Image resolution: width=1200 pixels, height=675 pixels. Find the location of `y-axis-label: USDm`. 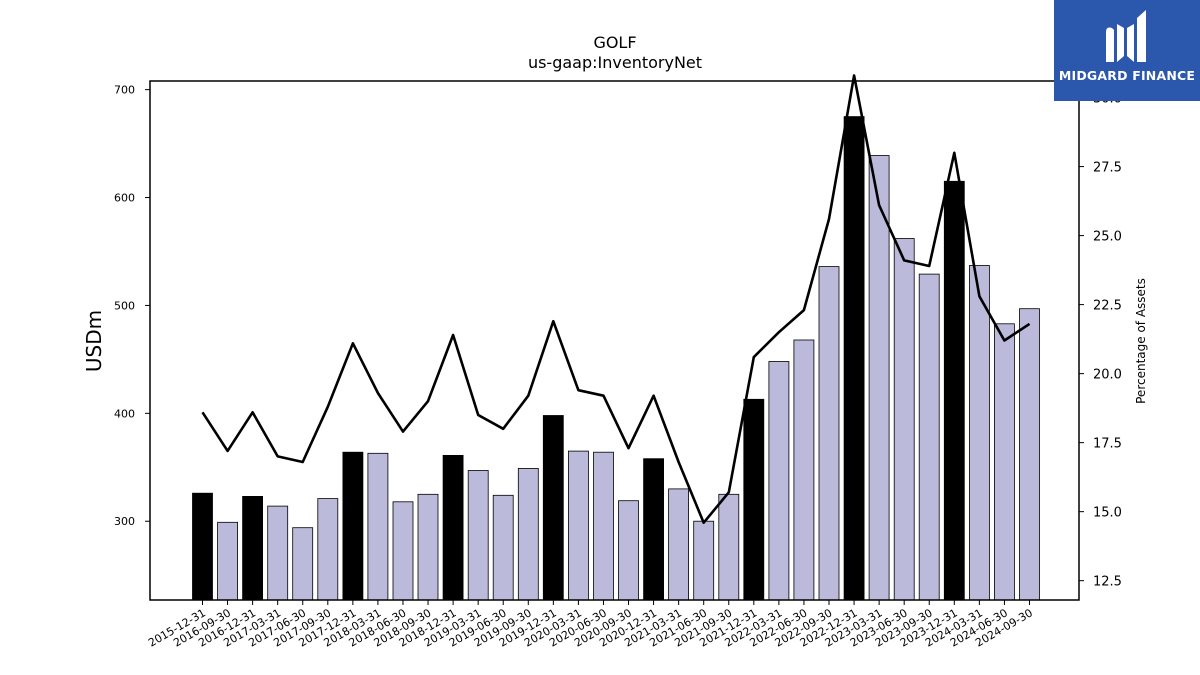

y-axis-label: USDm is located at coordinates (94, 341).